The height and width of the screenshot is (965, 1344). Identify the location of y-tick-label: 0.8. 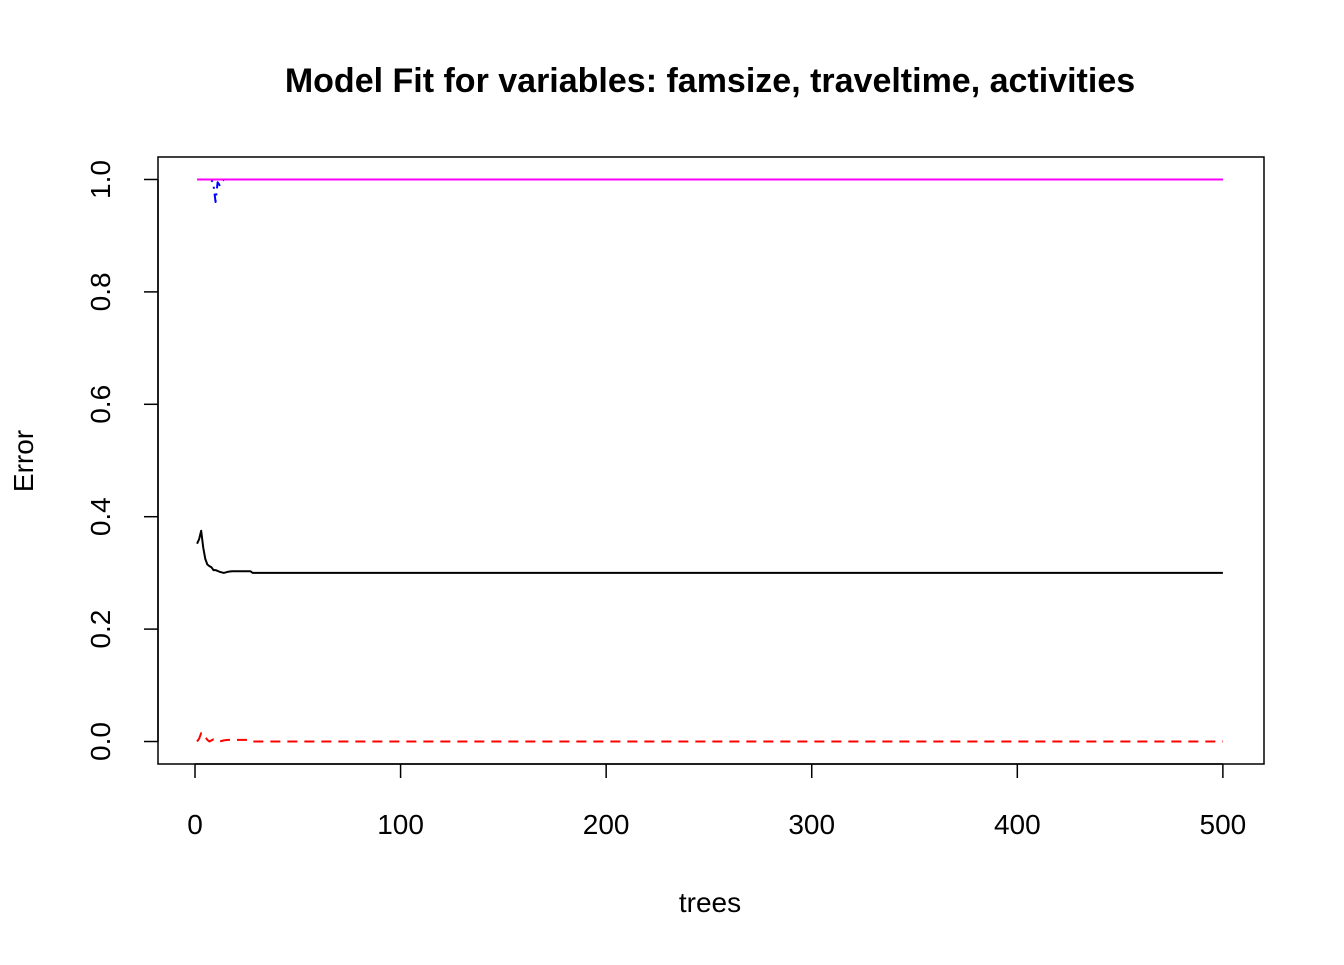
(100, 291).